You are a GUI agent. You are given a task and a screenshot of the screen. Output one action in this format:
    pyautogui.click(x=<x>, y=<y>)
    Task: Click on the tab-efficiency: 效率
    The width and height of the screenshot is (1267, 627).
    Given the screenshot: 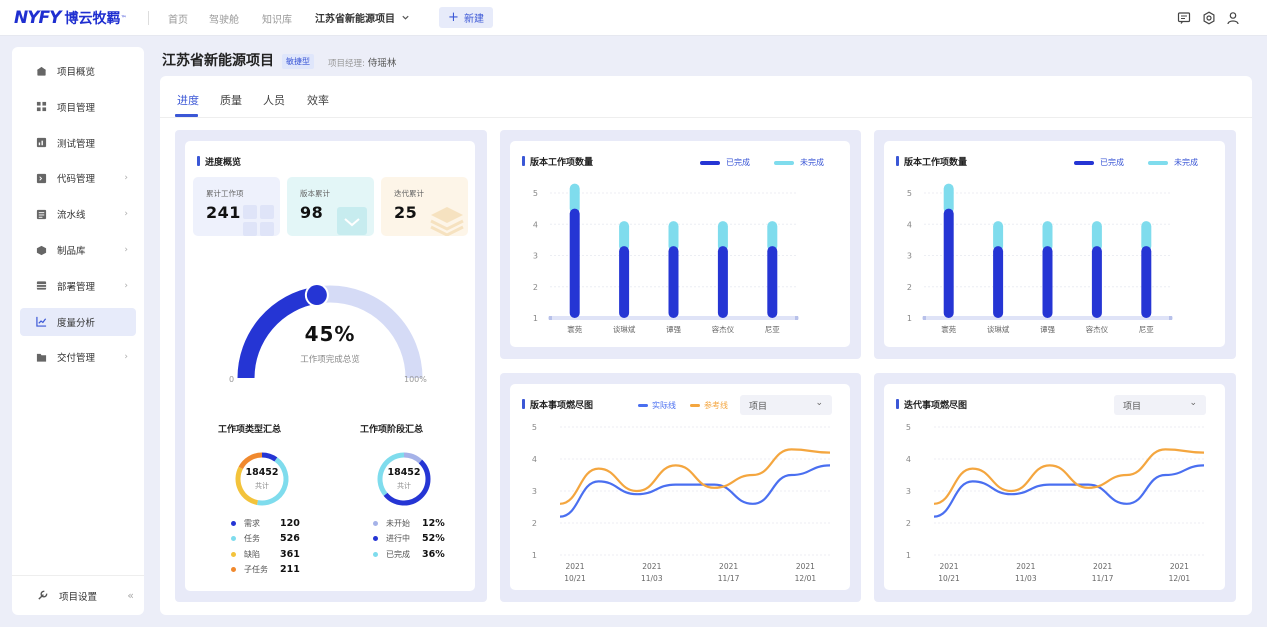 What is the action you would take?
    pyautogui.click(x=318, y=100)
    